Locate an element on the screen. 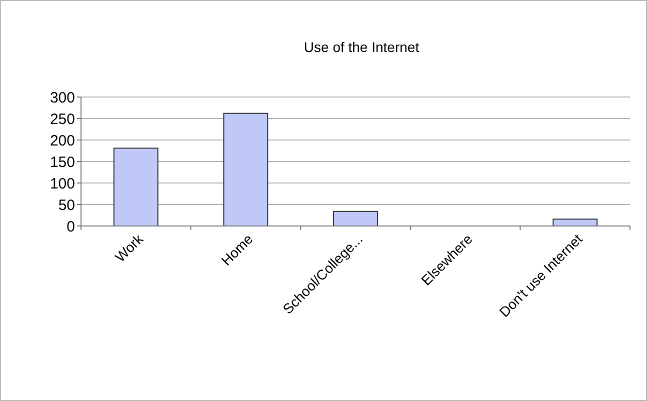  y-tick-label: 300 is located at coordinates (62, 97).